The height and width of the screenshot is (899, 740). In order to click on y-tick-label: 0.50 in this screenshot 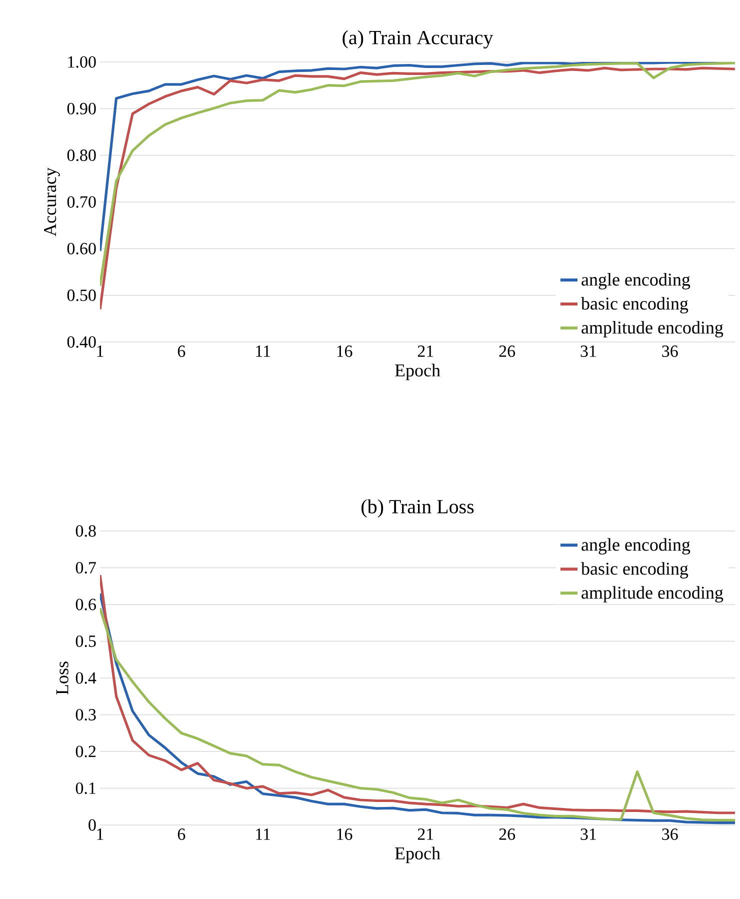, I will do `click(81, 296)`.